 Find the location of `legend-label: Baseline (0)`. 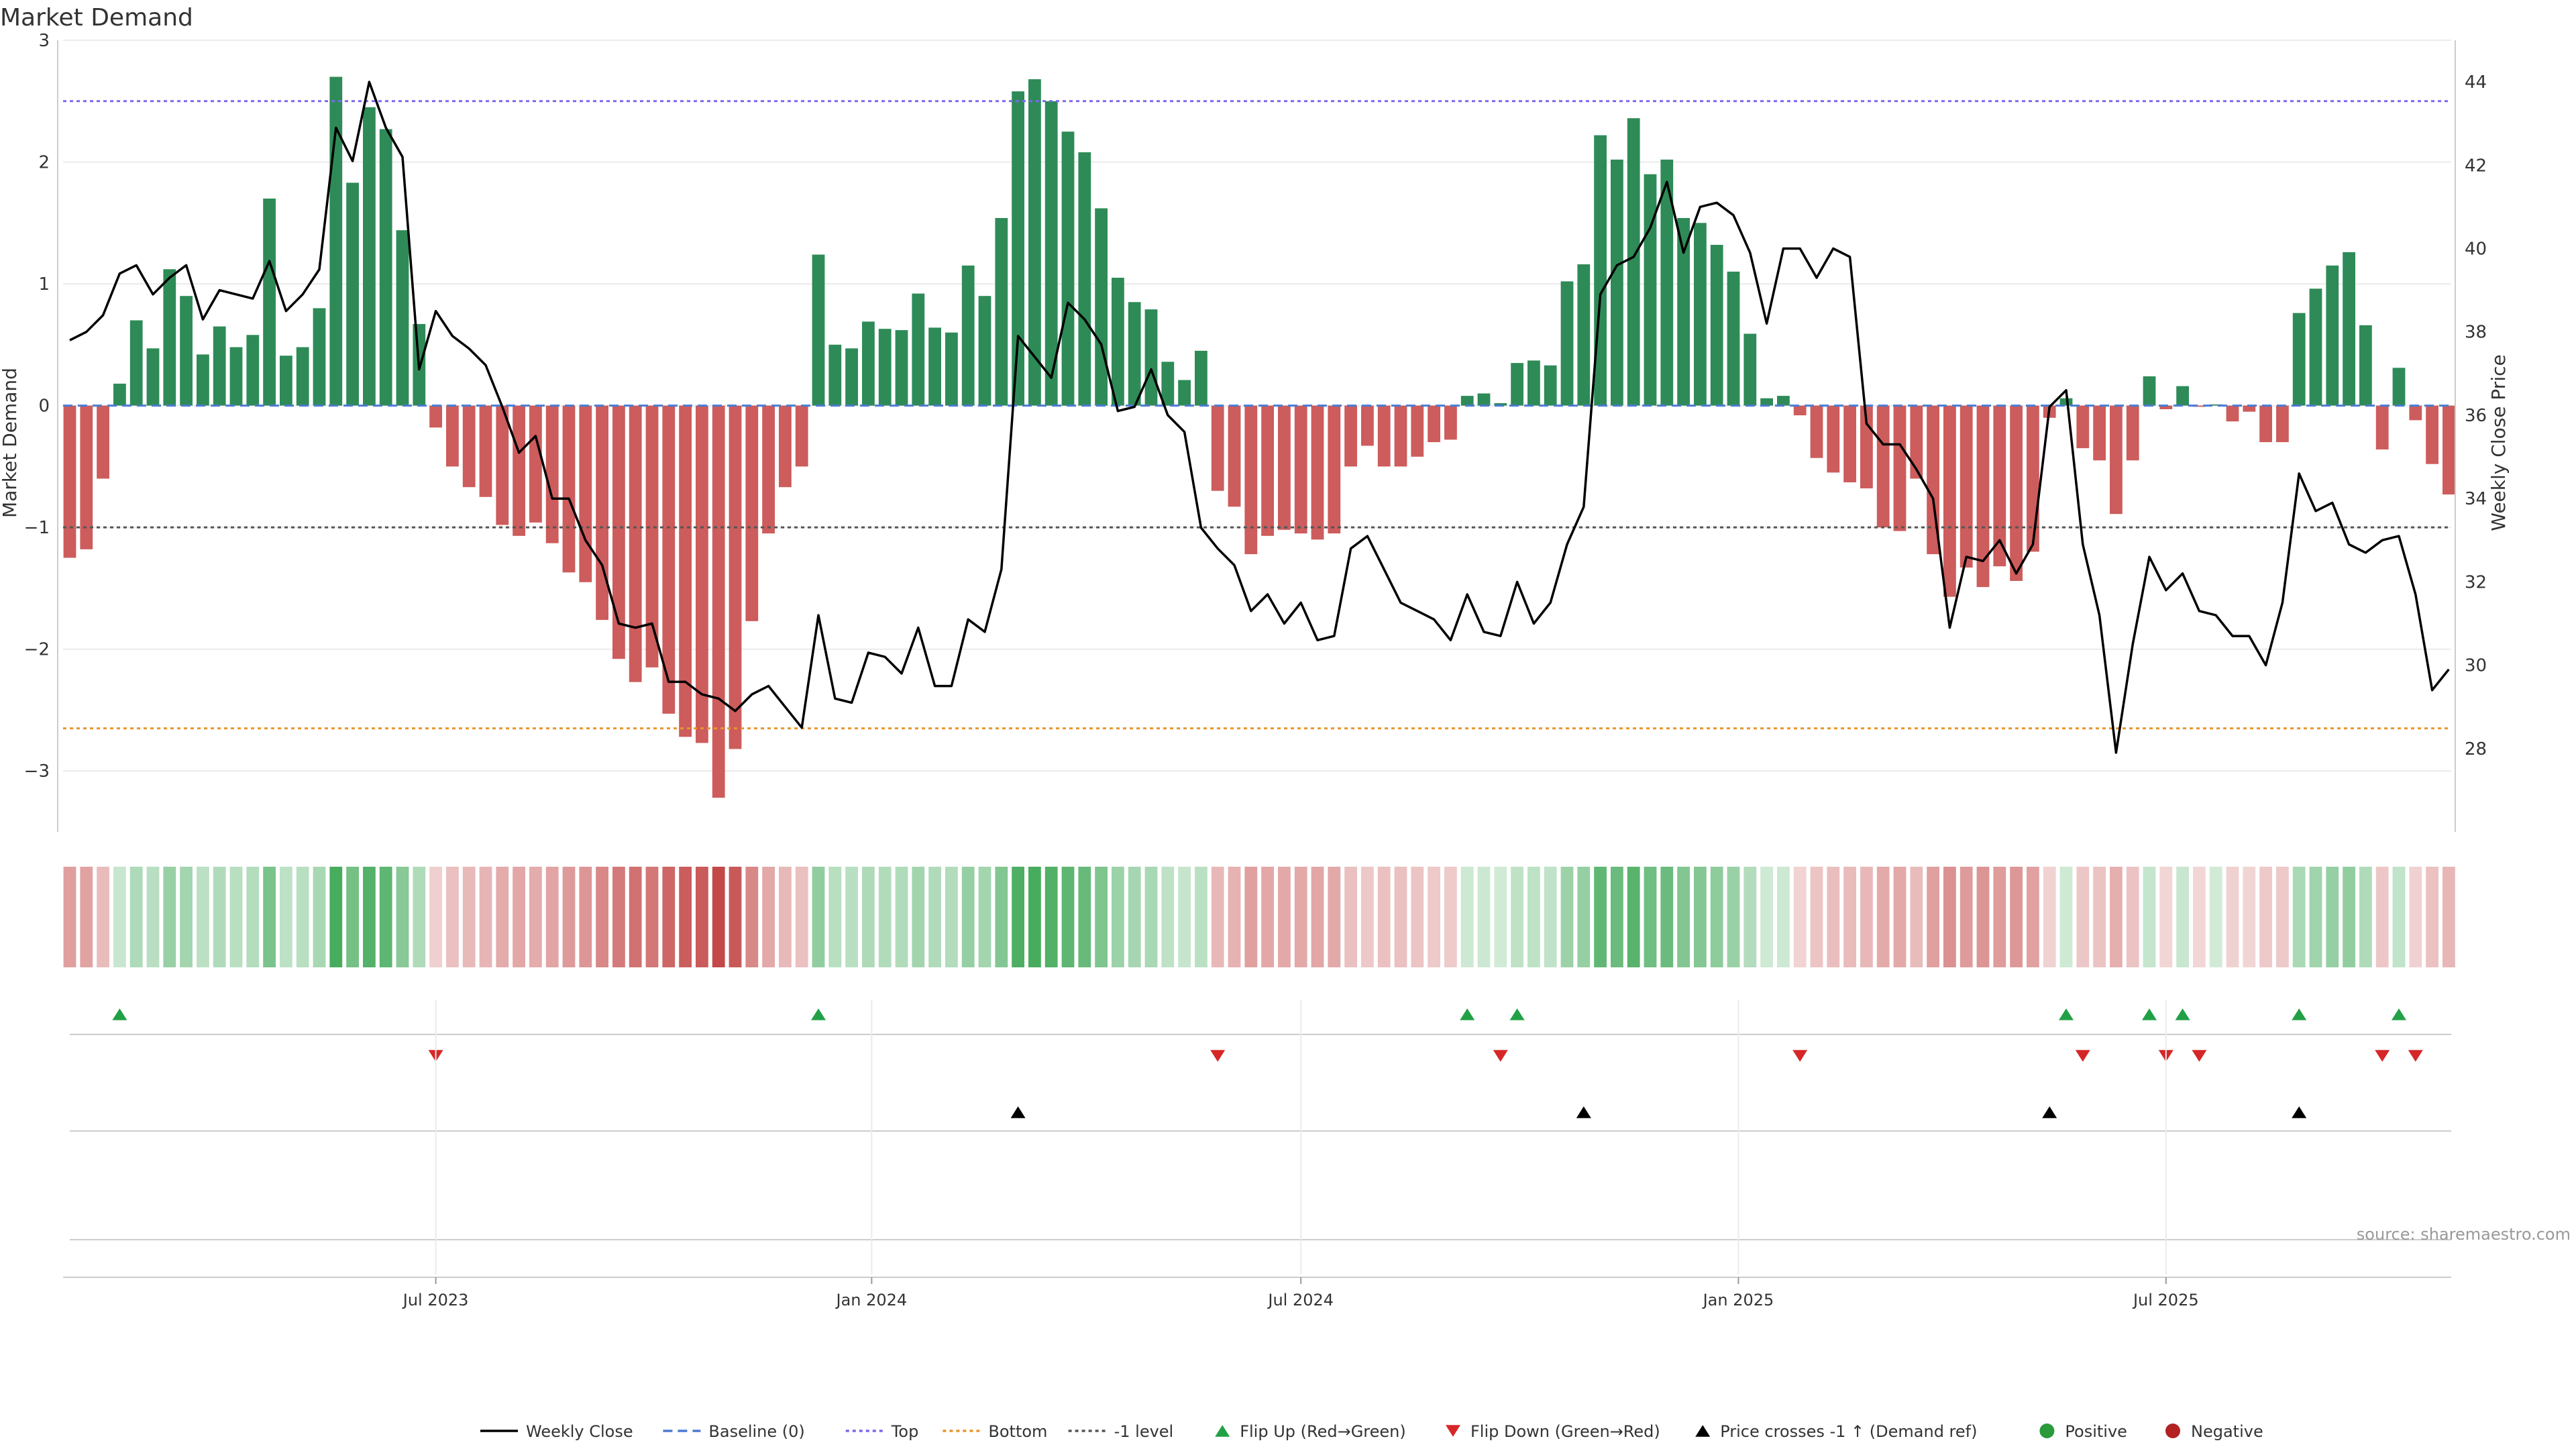

legend-label: Baseline (0) is located at coordinates (756, 1431).